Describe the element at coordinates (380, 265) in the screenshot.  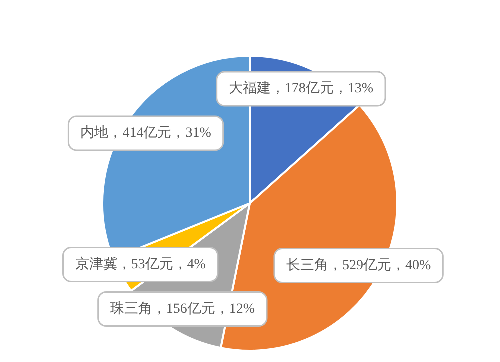
I see `data-label: ，529亿元，40%` at that location.